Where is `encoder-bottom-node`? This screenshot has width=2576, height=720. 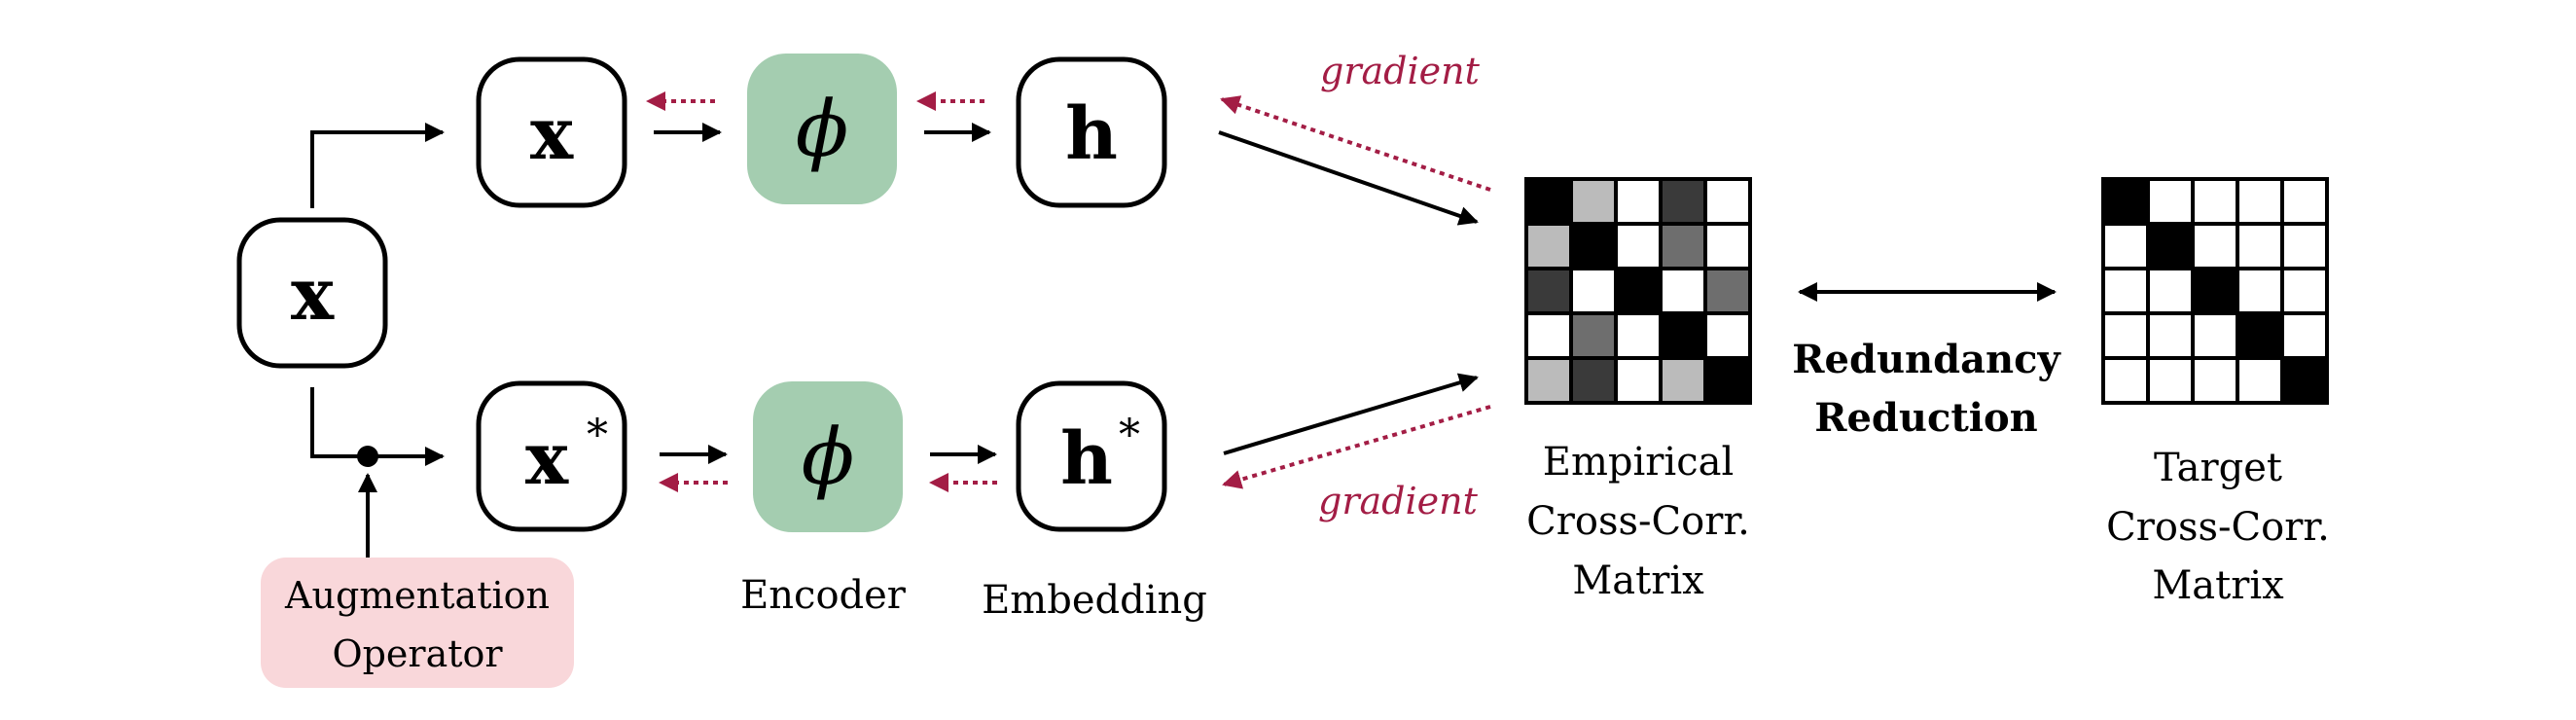 encoder-bottom-node is located at coordinates (828, 456).